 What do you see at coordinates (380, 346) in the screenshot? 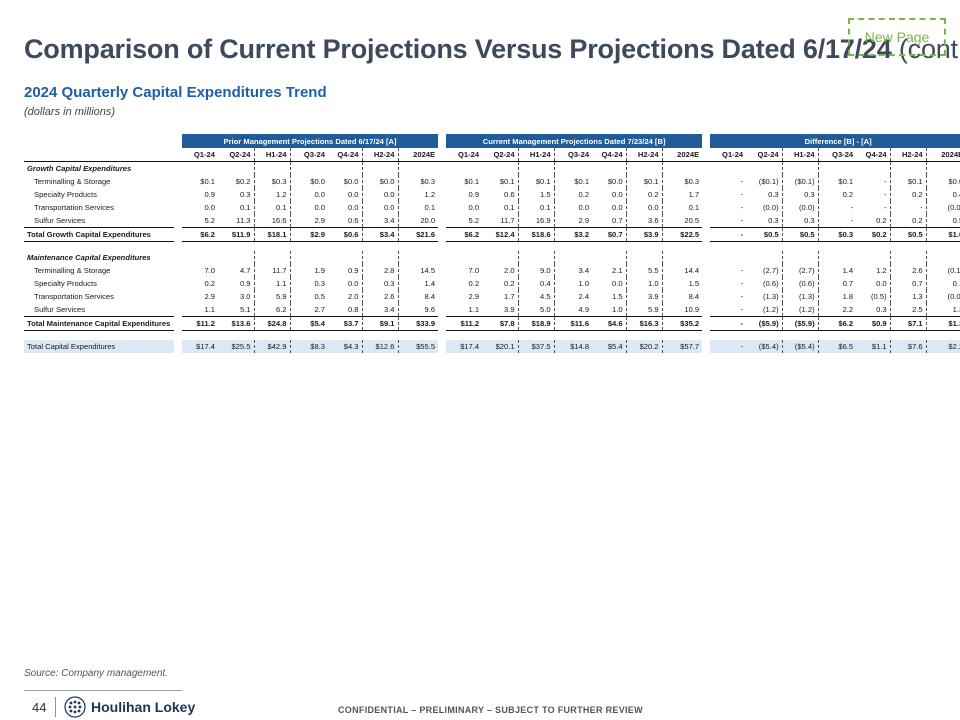
I see `value-cell: $12.6` at bounding box center [380, 346].